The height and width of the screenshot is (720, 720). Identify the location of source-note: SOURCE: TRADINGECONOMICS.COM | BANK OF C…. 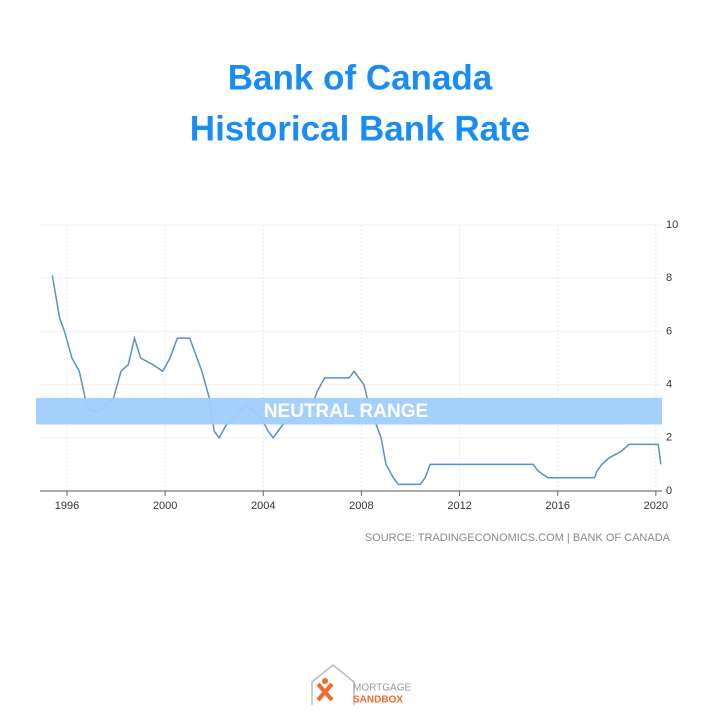
(518, 538).